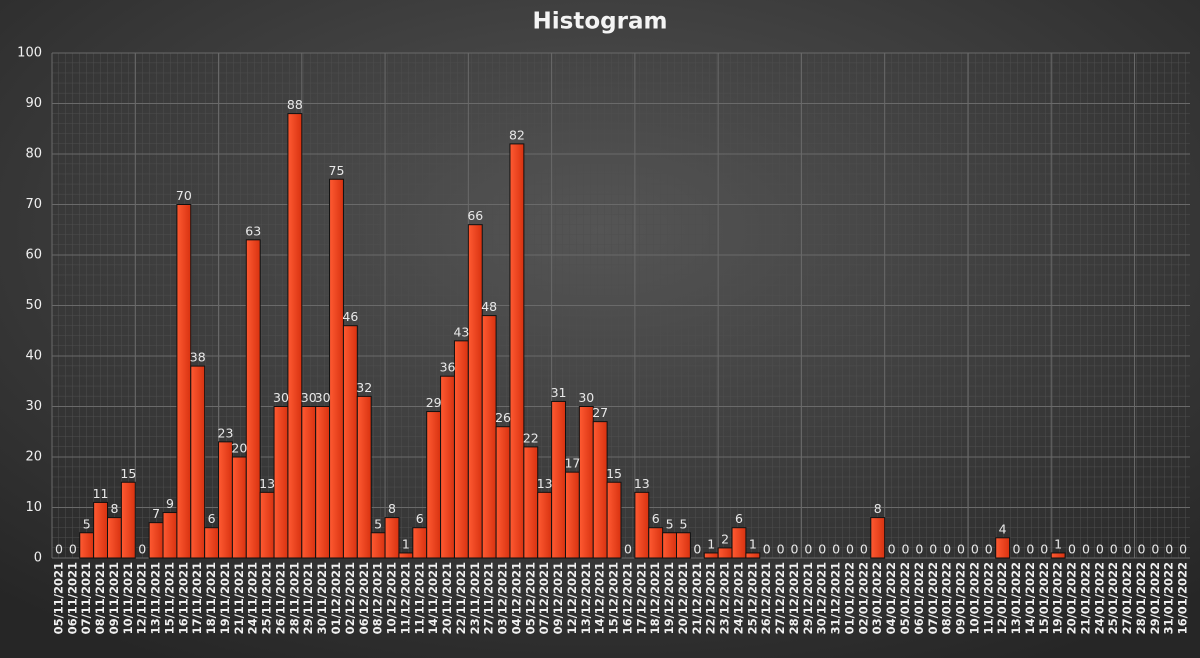  What do you see at coordinates (863, 598) in the screenshot?
I see `x-tick-label: 02/01/2022` at bounding box center [863, 598].